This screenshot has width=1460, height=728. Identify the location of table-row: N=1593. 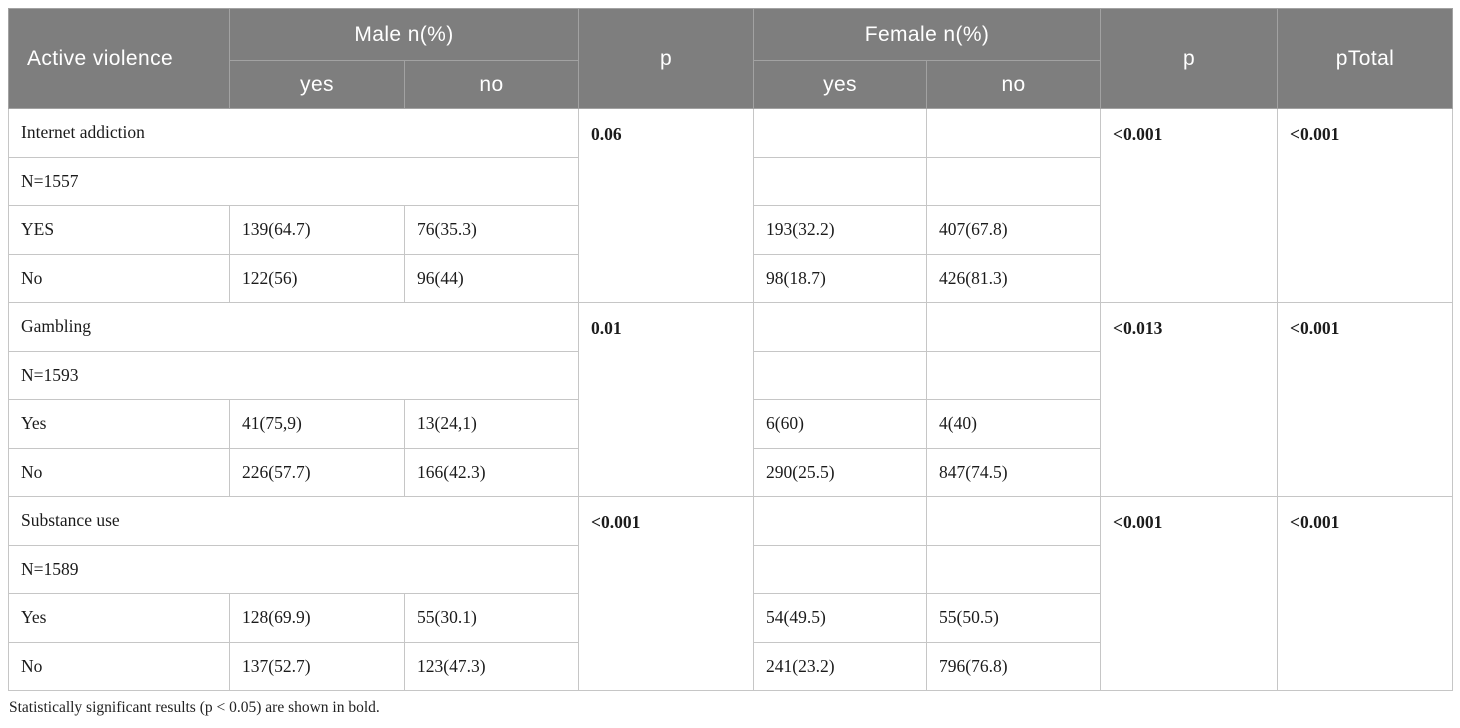
(730, 375).